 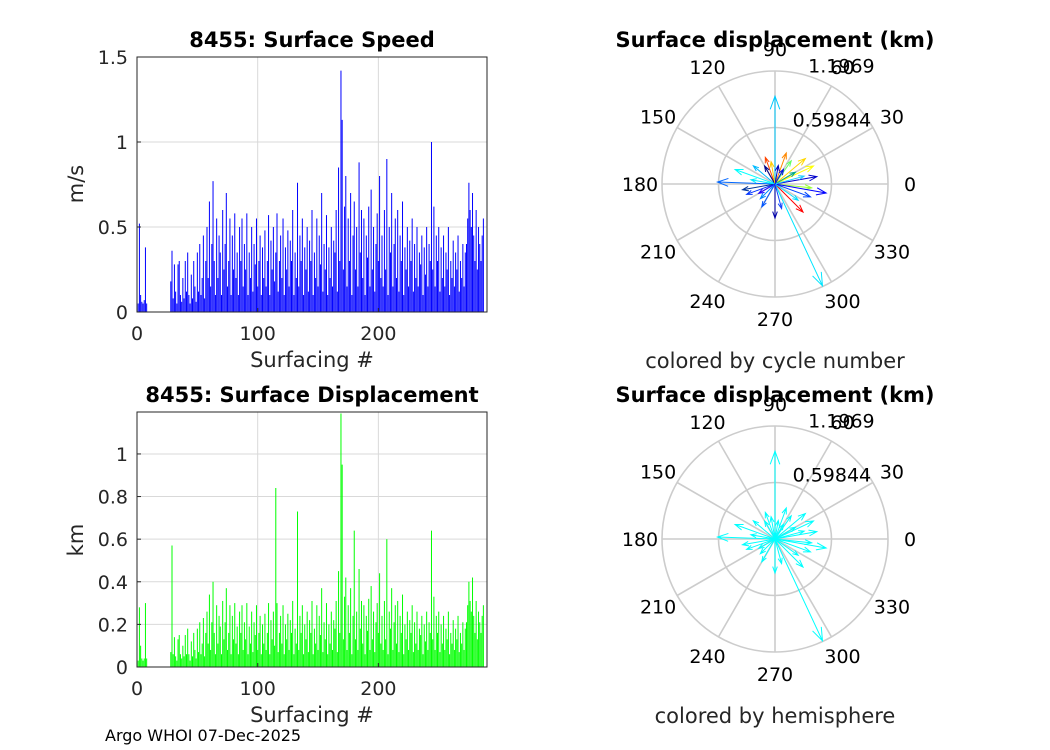 What do you see at coordinates (378, 689) in the screenshot?
I see `x-tick-label: 200` at bounding box center [378, 689].